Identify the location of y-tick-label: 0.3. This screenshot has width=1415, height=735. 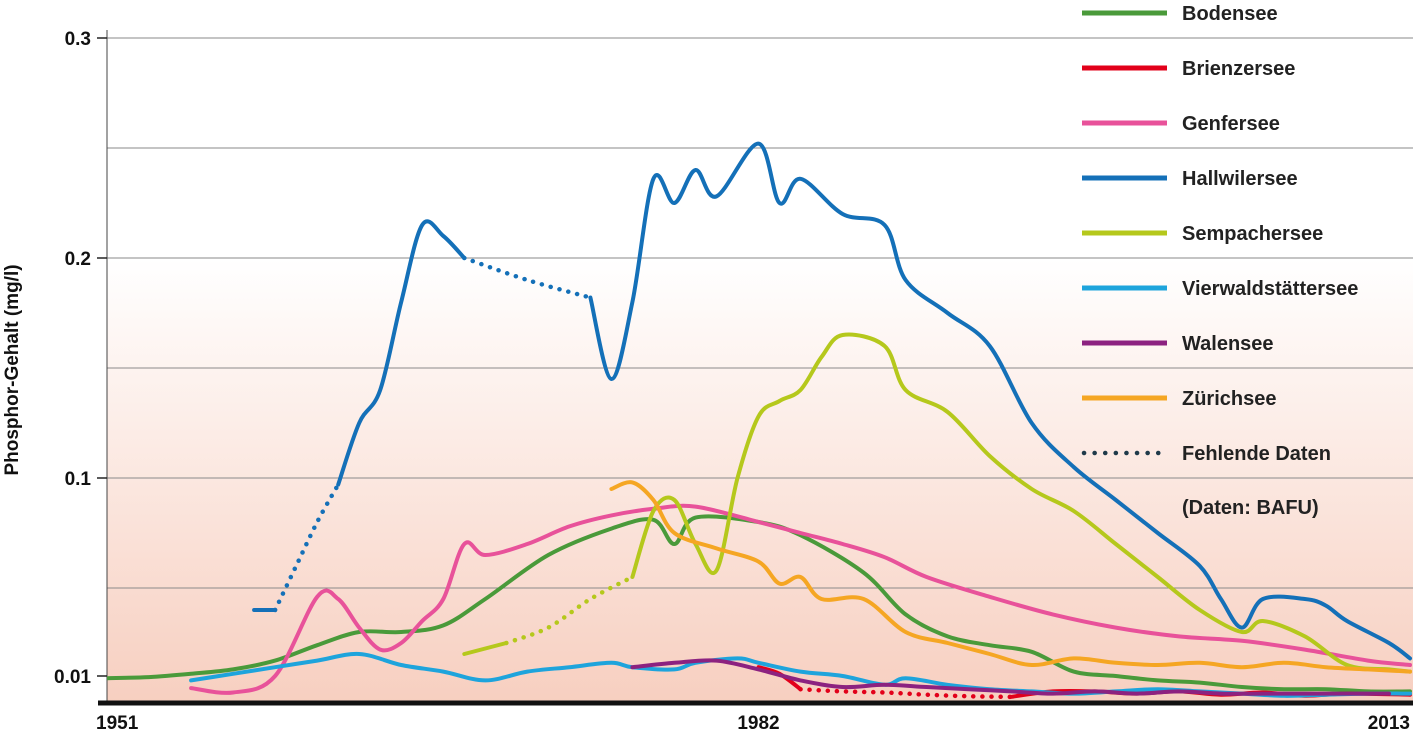
(78, 39).